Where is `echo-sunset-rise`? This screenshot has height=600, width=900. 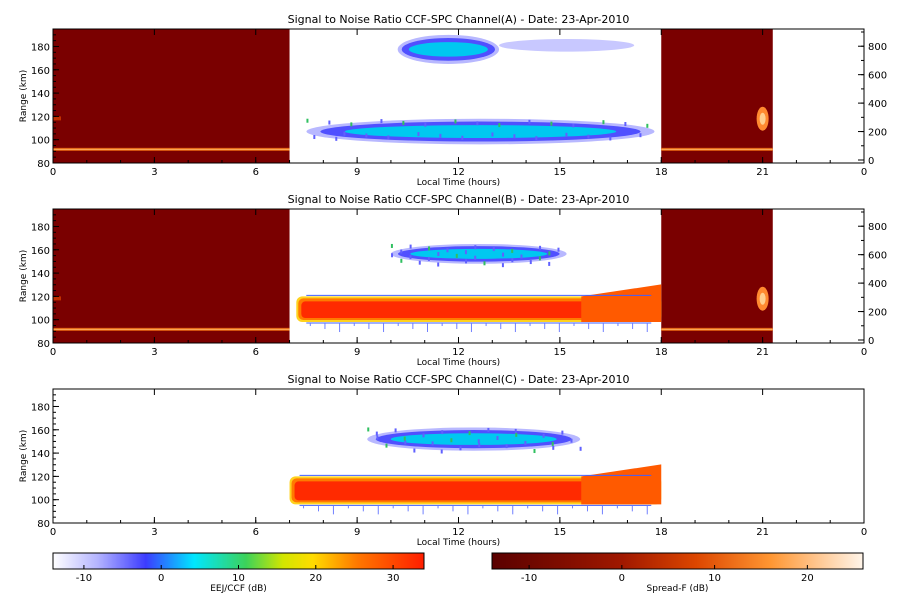 echo-sunset-rise is located at coordinates (621, 303).